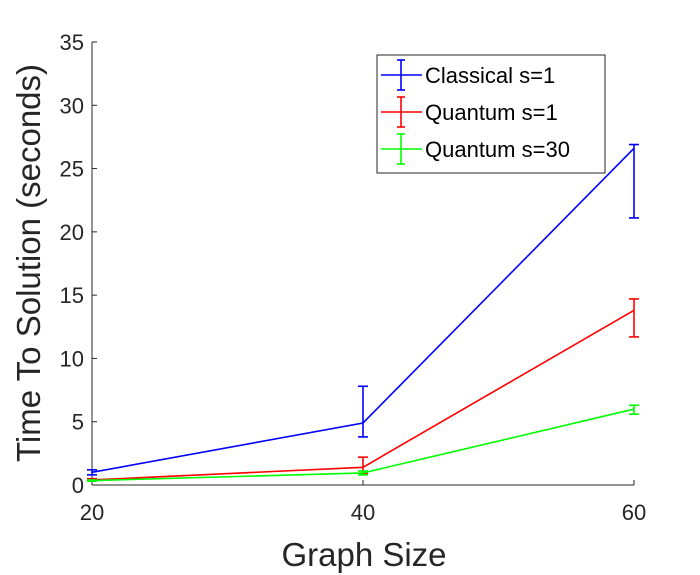 This screenshot has width=700, height=575. I want to click on legend-entry: Classical s=1, so click(468, 75).